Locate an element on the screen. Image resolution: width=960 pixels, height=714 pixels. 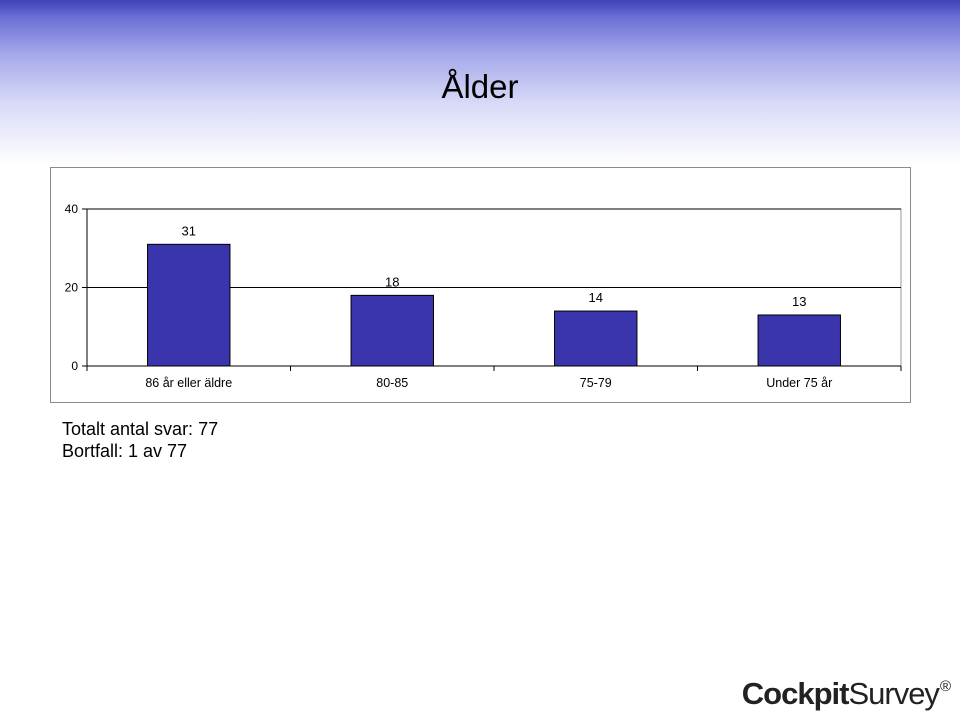
x-tick-label: 86 år eller äldre is located at coordinates (188, 383).